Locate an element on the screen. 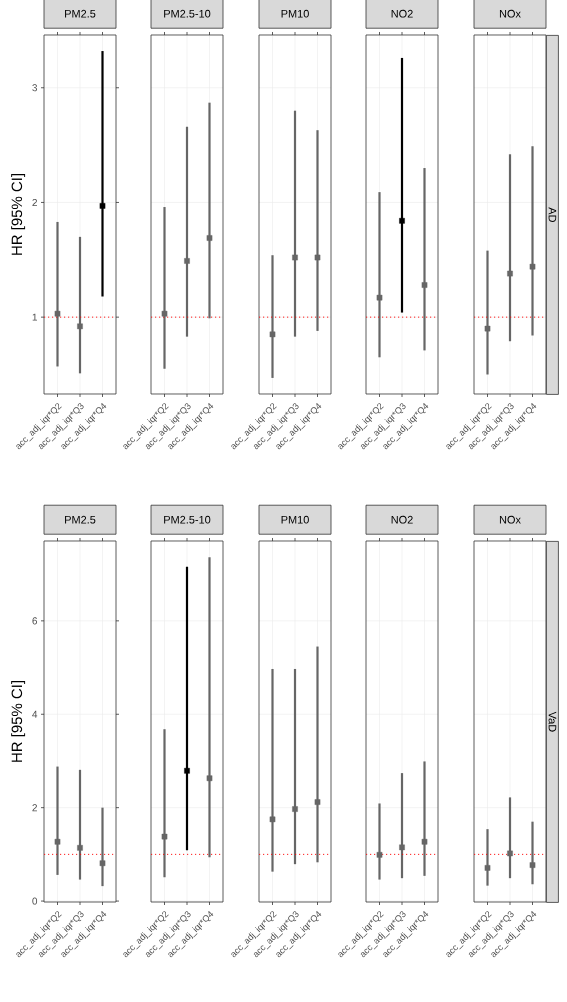 This screenshot has height=1002, width=567. text: AD is located at coordinates (552, 214).